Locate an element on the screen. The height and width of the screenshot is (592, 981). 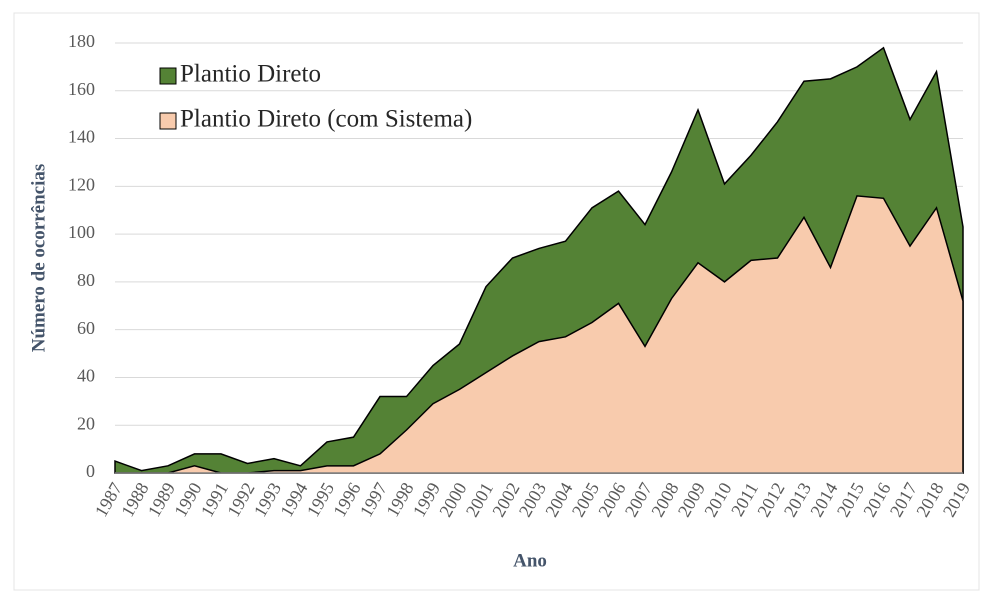
x-axis-title: Ano is located at coordinates (530, 560).